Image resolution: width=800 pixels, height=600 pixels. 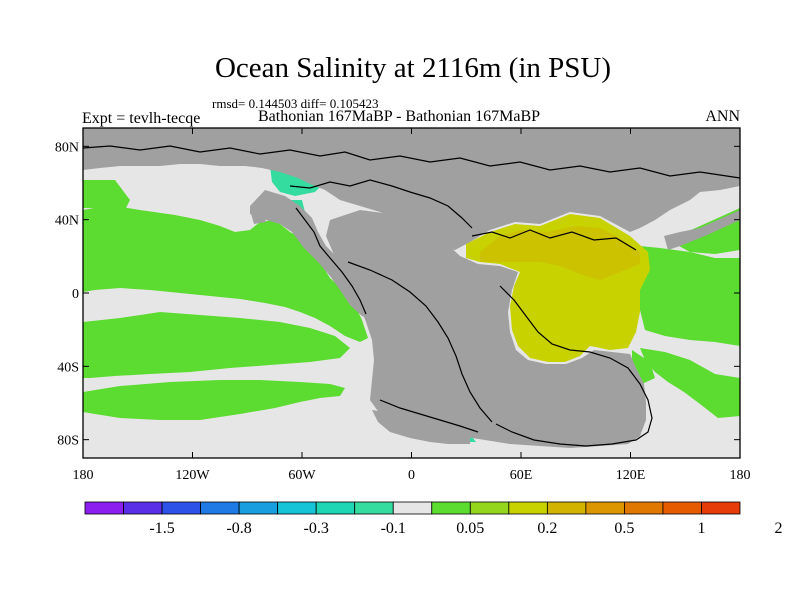 I want to click on coastline-africa, so click(x=574, y=366).